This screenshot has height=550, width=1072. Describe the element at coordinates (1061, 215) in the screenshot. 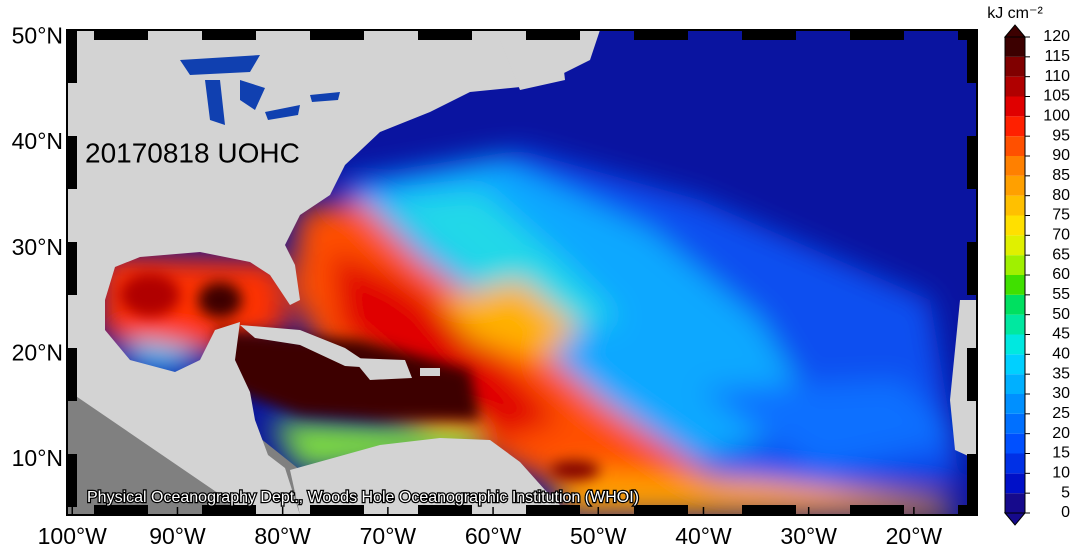

I see `colorbar-tick-label: 75` at that location.